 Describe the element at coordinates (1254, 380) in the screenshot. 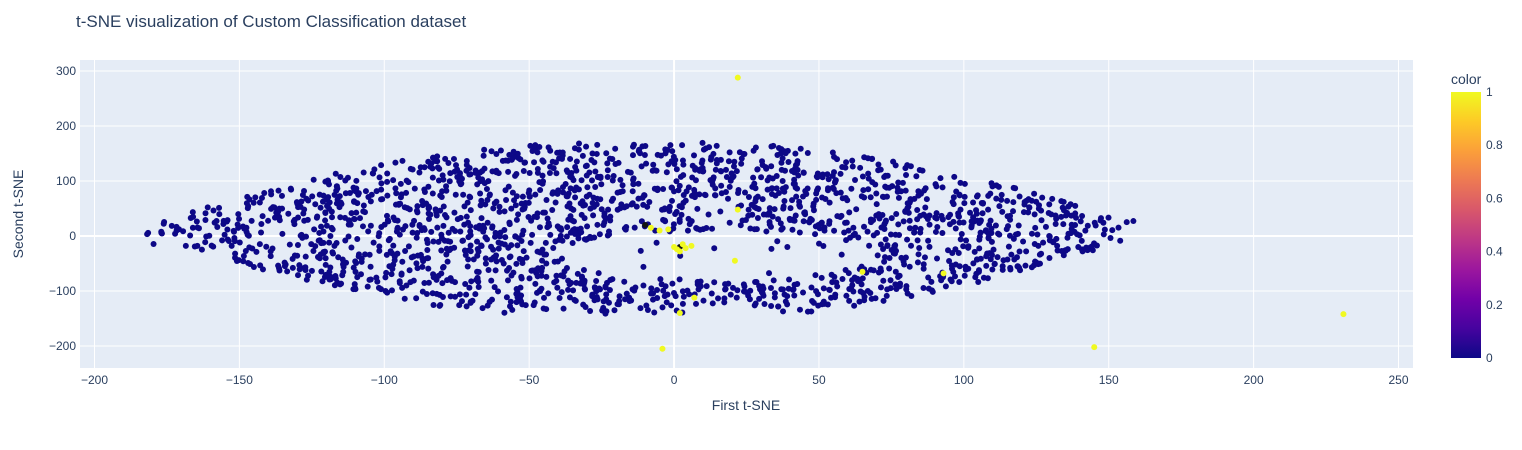

I see `x-tick-label: 200` at that location.